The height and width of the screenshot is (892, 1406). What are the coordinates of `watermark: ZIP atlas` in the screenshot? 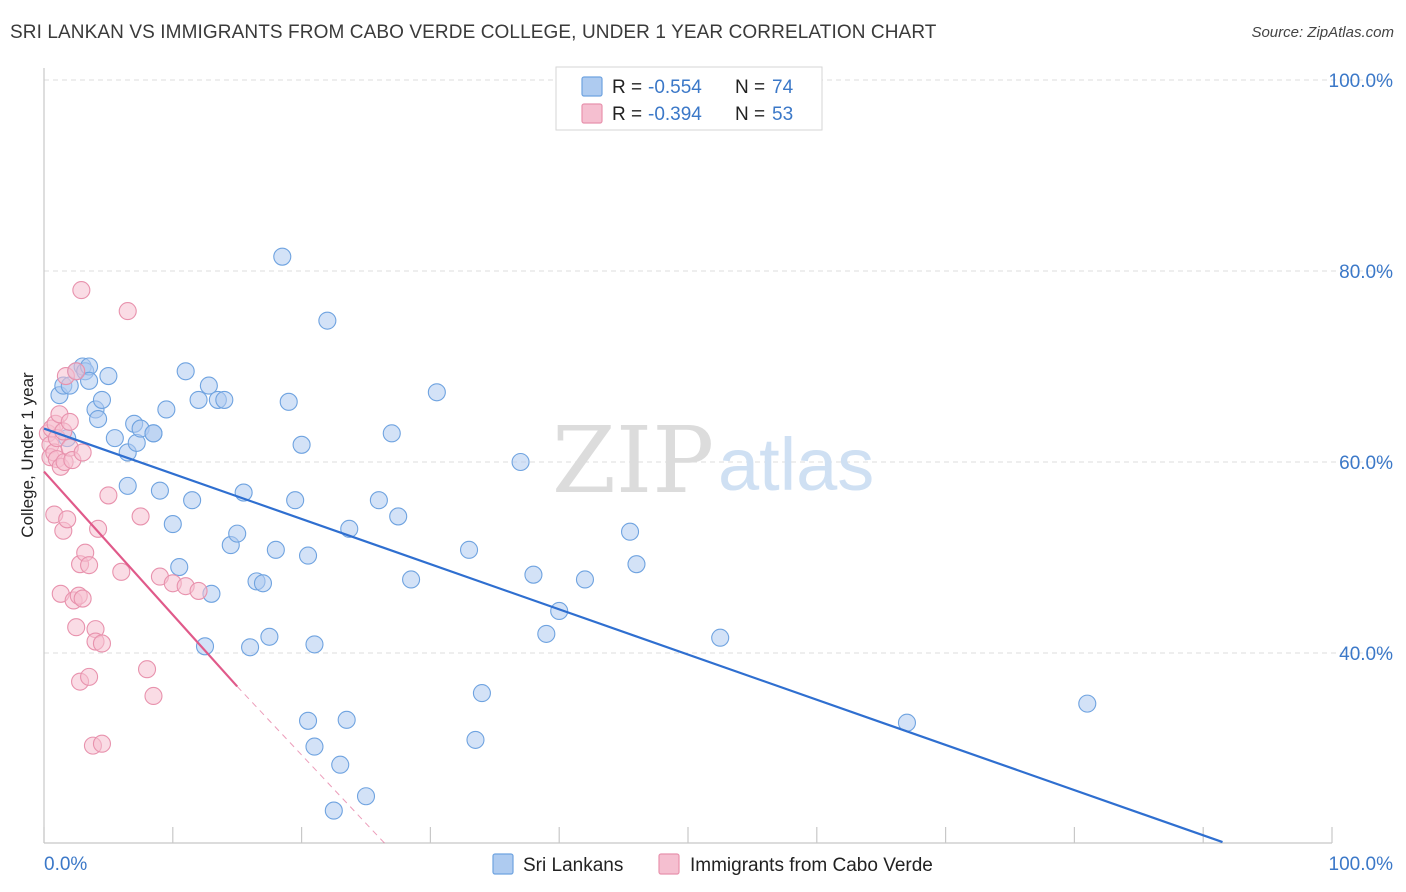 It's located at (713, 460).